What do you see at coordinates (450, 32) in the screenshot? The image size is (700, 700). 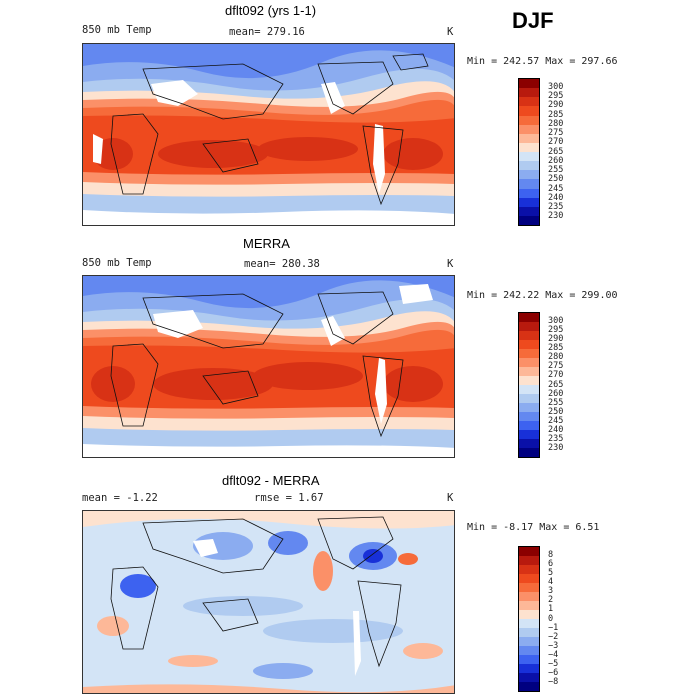 I see `panel-1-unit-label: K` at bounding box center [450, 32].